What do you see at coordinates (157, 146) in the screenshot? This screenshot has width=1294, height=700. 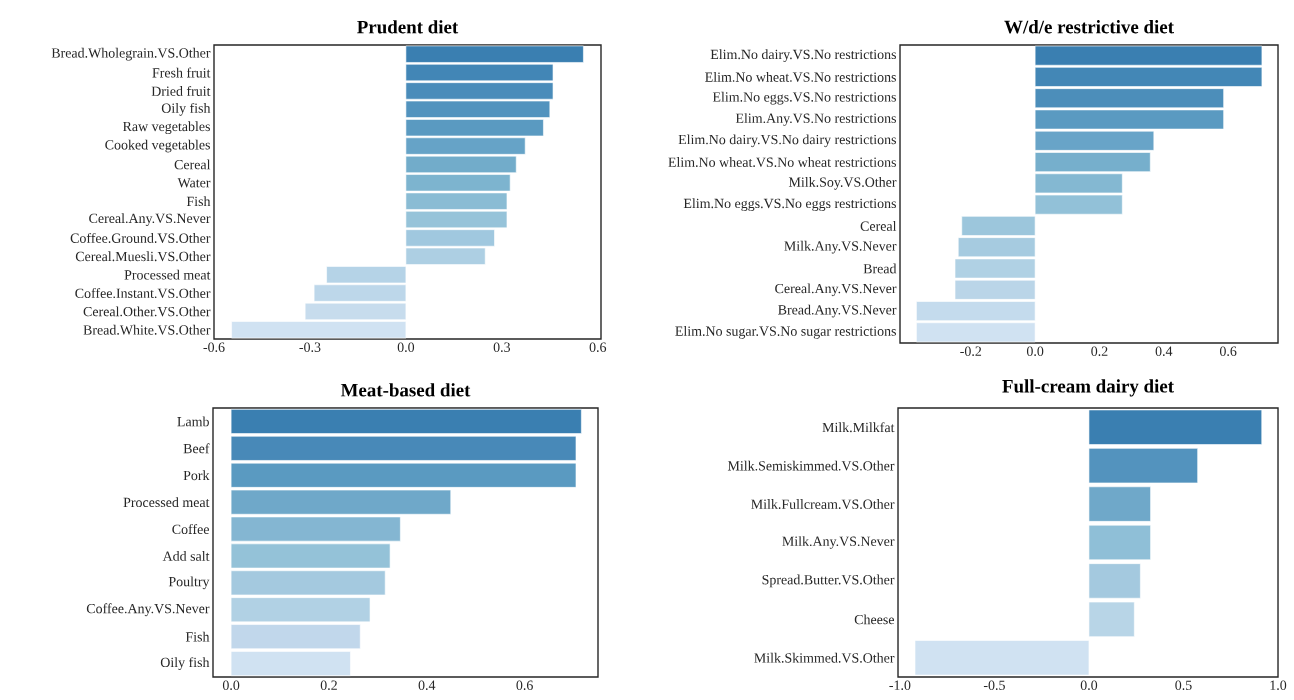 I see `y-tick-label: Cooked vegetables` at bounding box center [157, 146].